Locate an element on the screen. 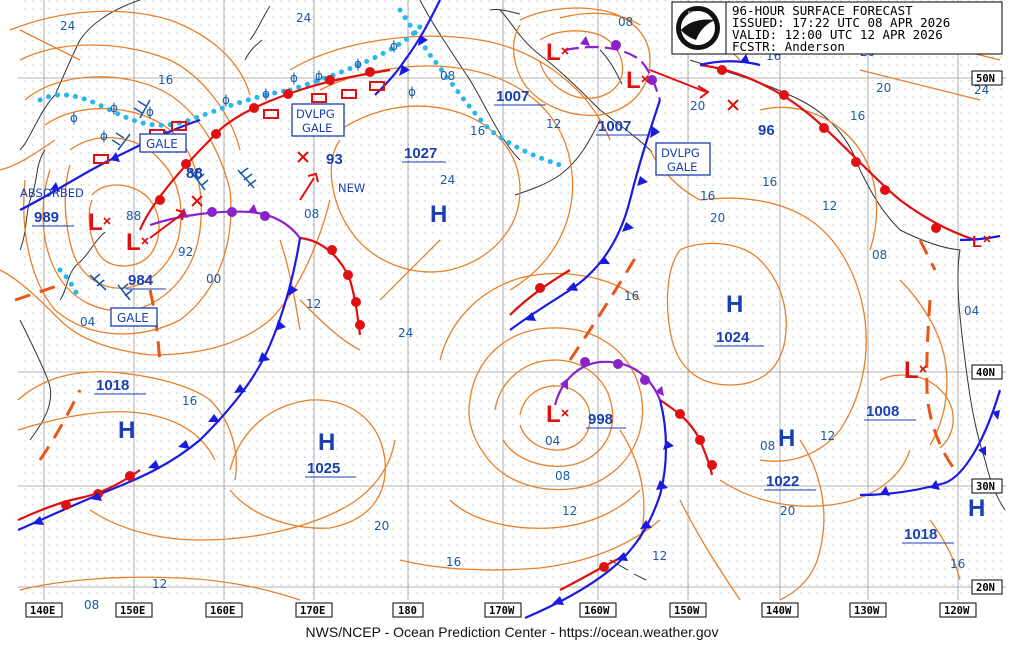 The height and width of the screenshot is (652, 1024). pressure-value: 1024 is located at coordinates (733, 337).